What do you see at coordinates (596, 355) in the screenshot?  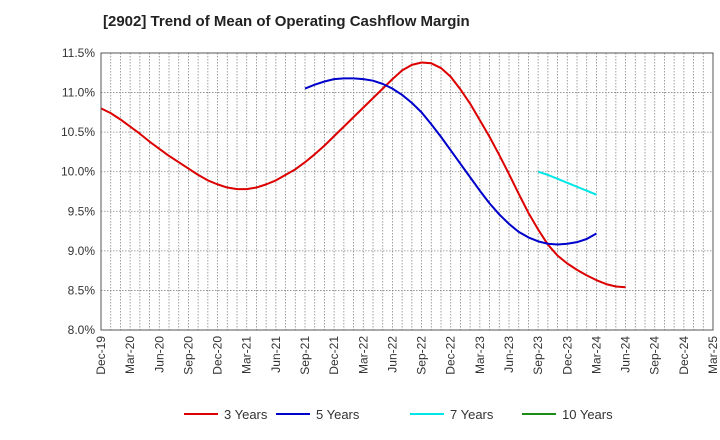 I see `x-tick-label: Mar-24` at bounding box center [596, 355].